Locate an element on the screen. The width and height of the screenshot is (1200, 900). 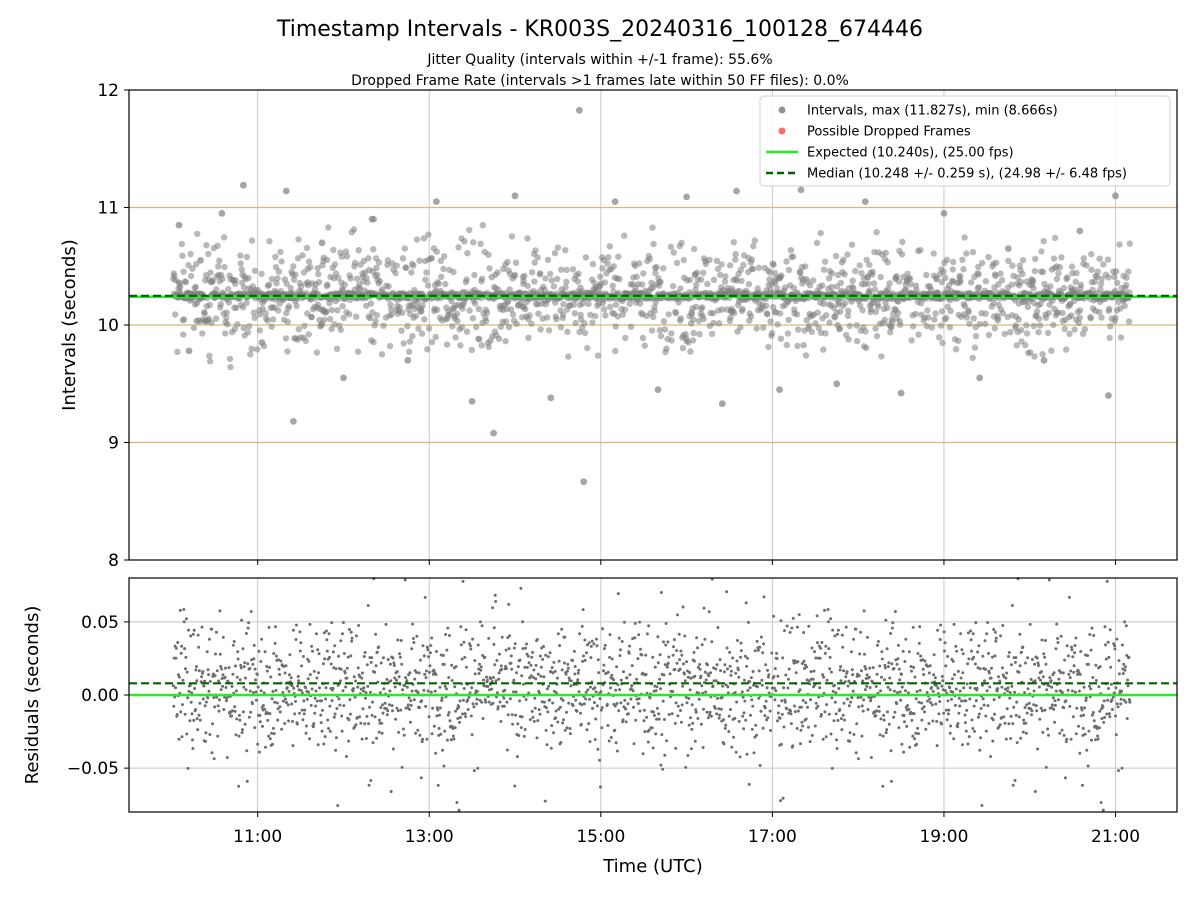
bottom-y-tick-label: 0.00 is located at coordinates (100, 696).